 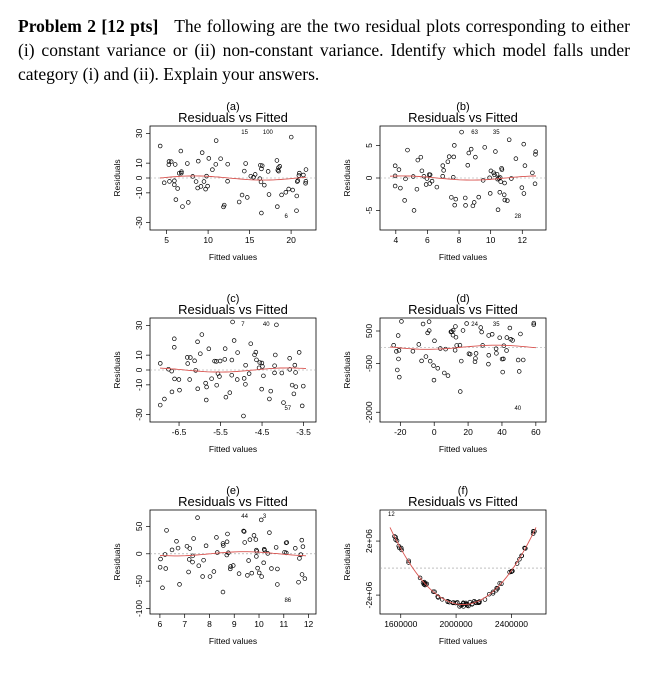 I want to click on plot-c-ytick-label: 10, so click(x=139, y=355).